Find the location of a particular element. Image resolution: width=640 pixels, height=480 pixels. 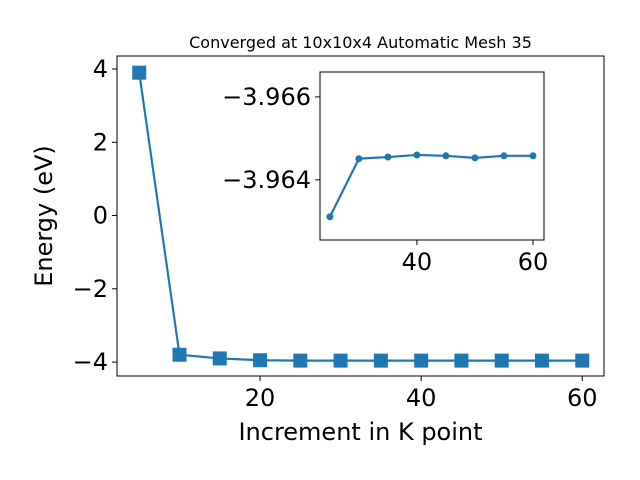

x-tick-label: 20 is located at coordinates (260, 398).